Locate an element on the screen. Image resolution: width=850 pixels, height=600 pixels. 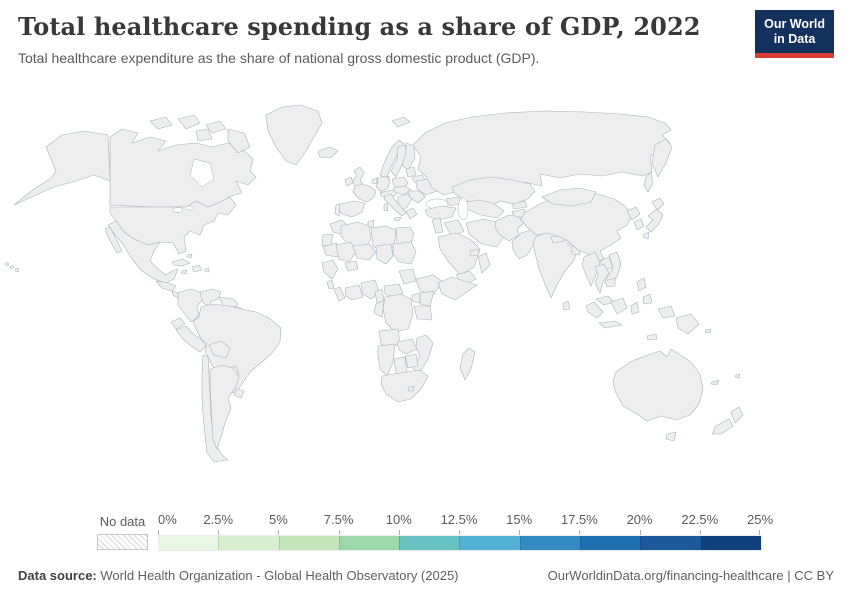
country-philippines-mindanao is located at coordinates (647, 299).